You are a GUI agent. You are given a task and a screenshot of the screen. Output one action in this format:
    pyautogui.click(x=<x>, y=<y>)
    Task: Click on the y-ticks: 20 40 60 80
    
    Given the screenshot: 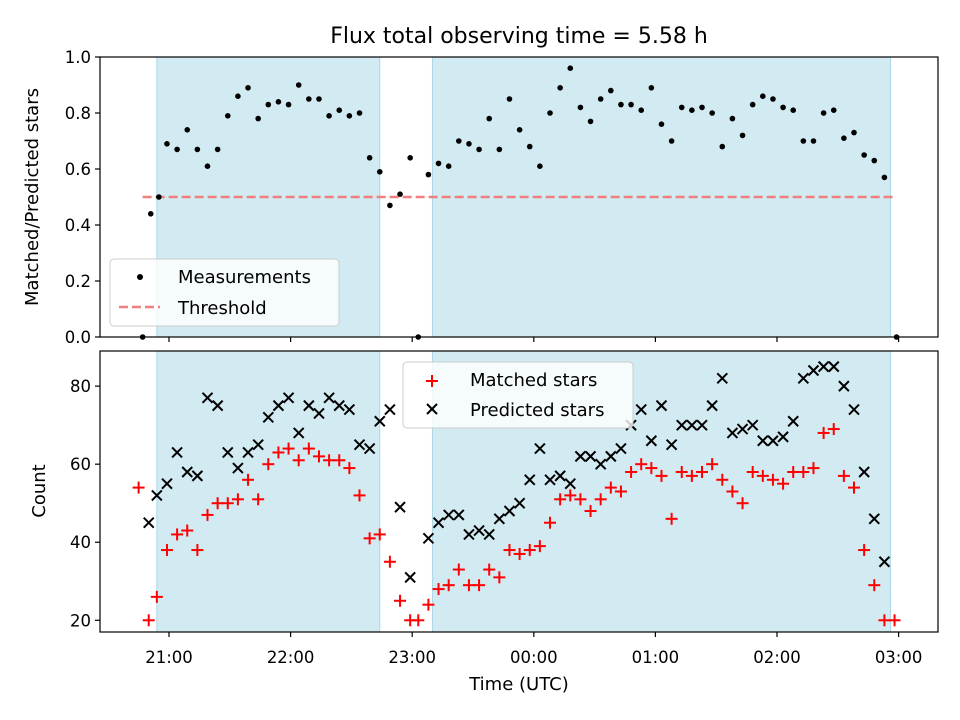 What is the action you would take?
    pyautogui.click(x=85, y=503)
    